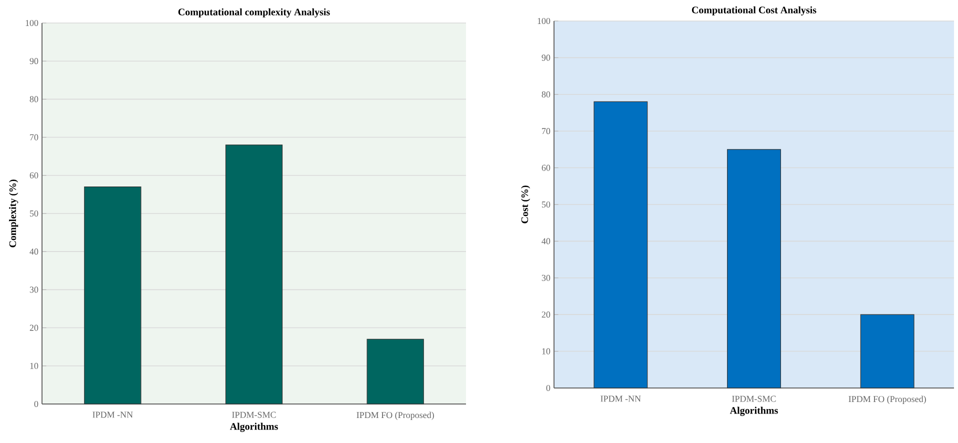 Image resolution: width=958 pixels, height=443 pixels. What do you see at coordinates (13, 214) in the screenshot?
I see `y-axis-title: Complexity (%)` at bounding box center [13, 214].